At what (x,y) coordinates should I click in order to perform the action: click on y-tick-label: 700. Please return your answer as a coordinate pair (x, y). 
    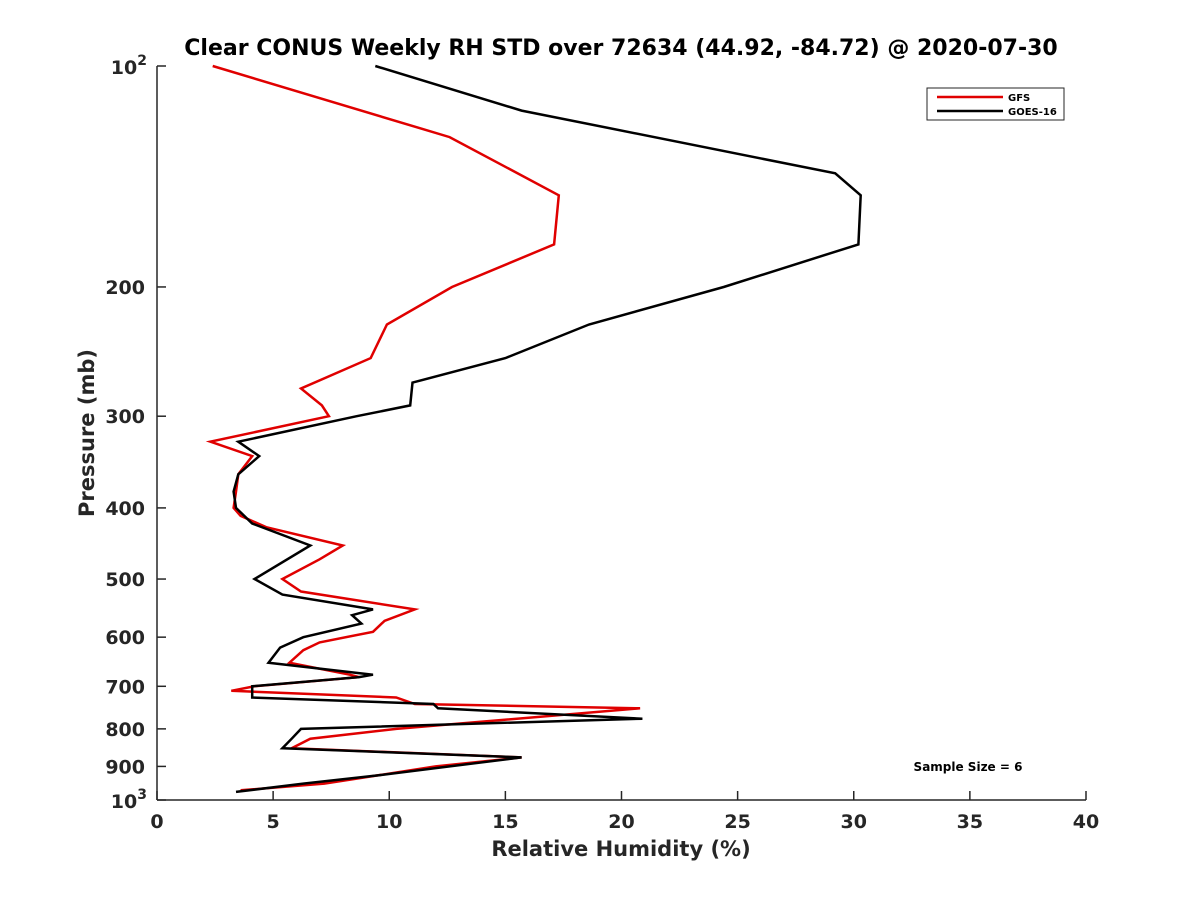
    Looking at the image, I should click on (125, 687).